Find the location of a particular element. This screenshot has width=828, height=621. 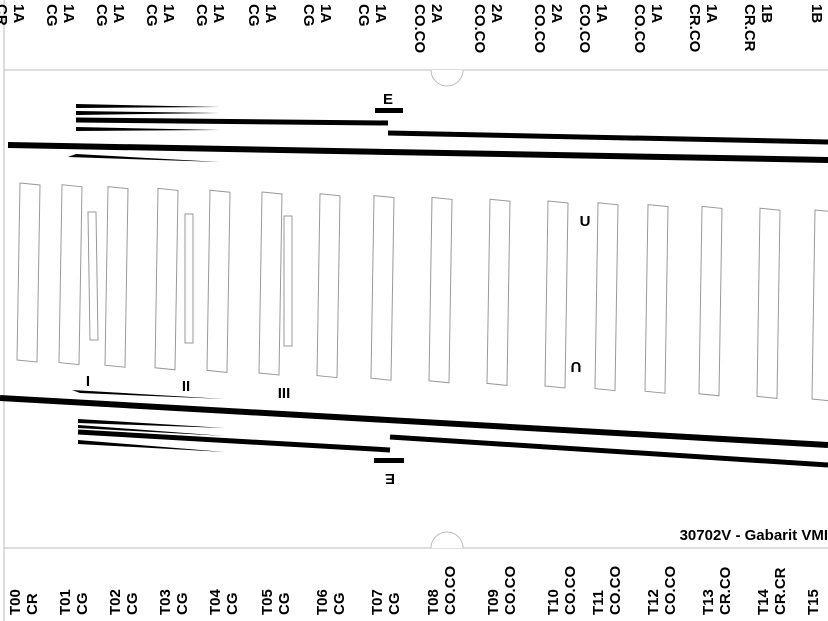

bottom-label: T11 is located at coordinates (598, 602).